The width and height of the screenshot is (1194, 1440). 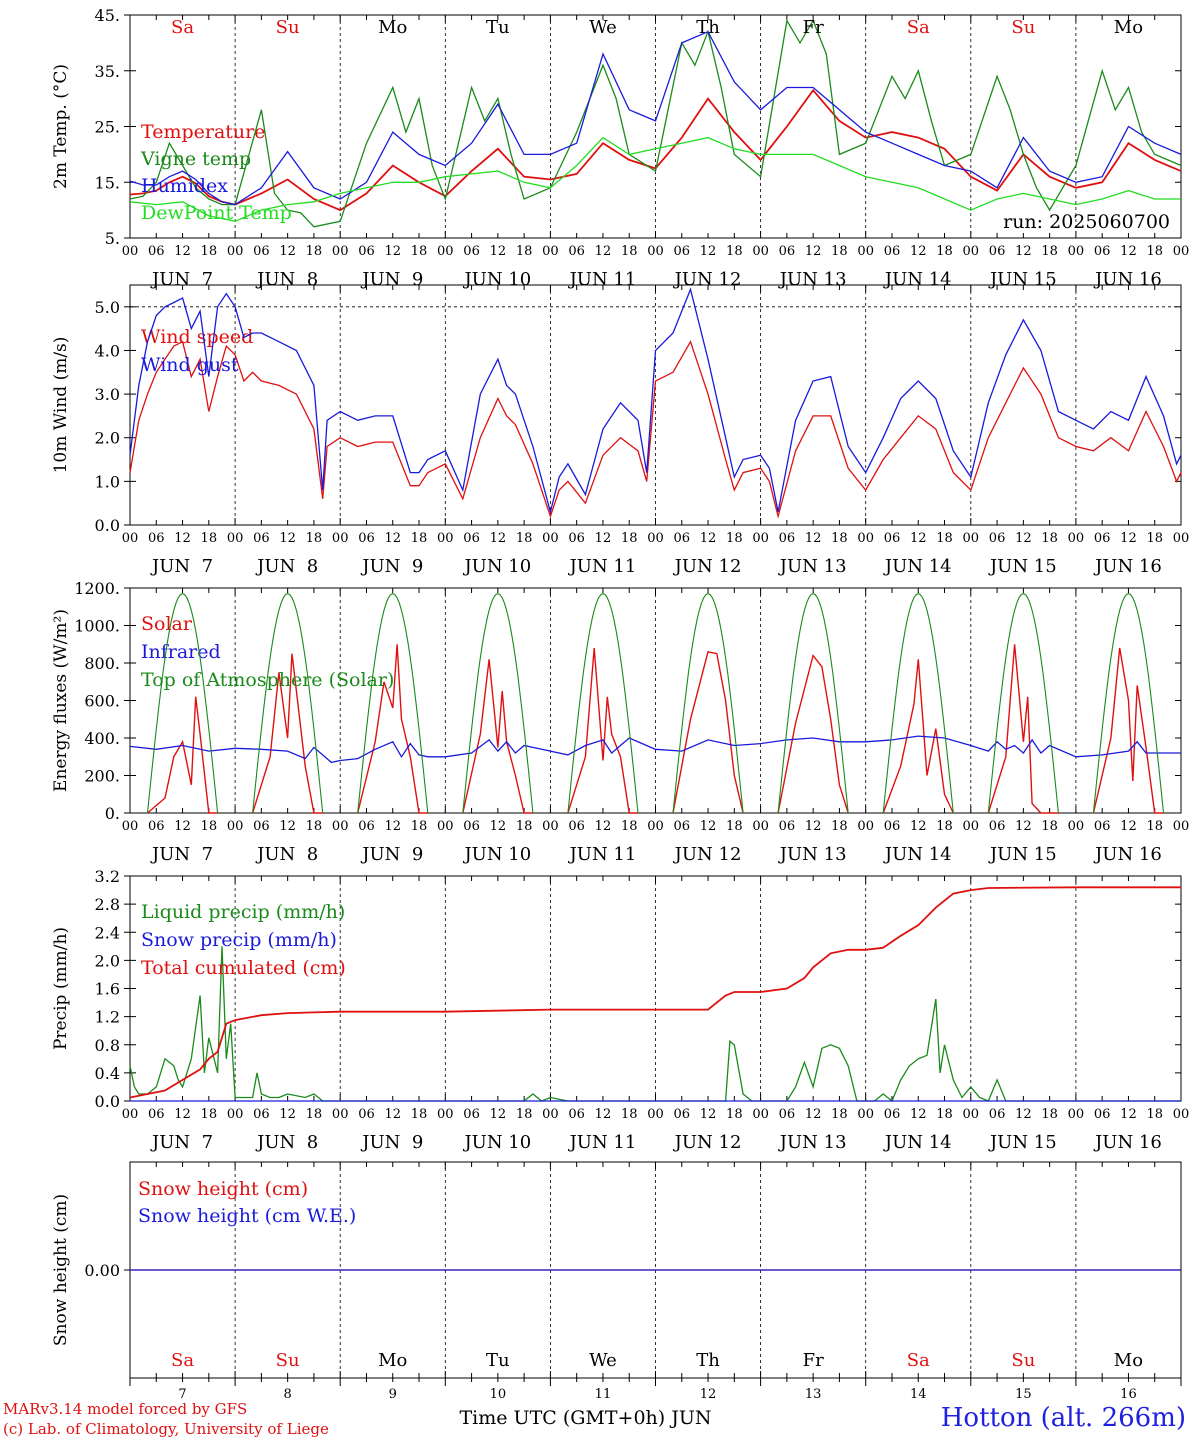 I want to click on y-tick-label: 4.0, so click(x=107, y=350).